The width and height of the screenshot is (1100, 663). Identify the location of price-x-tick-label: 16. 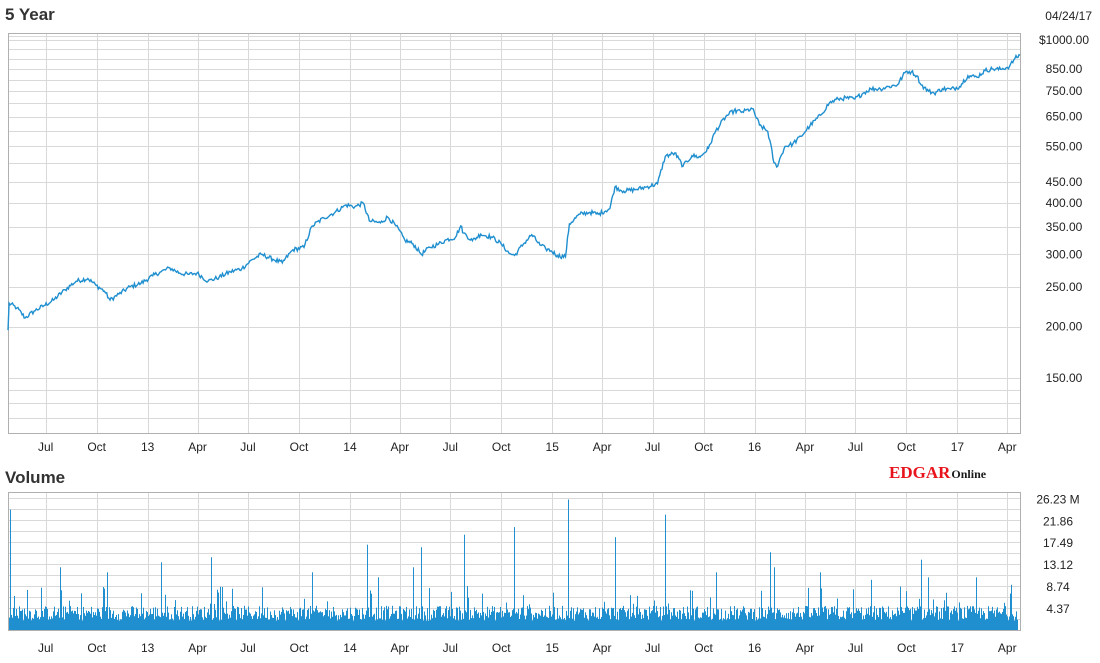
(755, 447).